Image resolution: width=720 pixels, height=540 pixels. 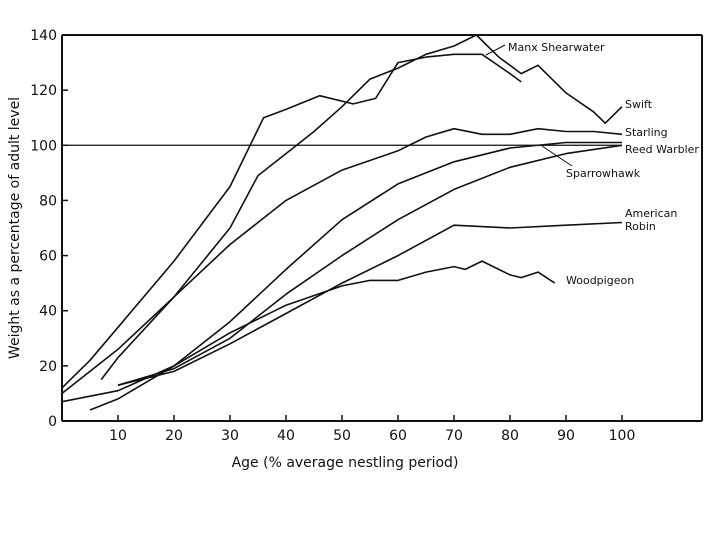 What do you see at coordinates (600, 280) in the screenshot?
I see `series-label-woodpigeon: Woodpigeon` at bounding box center [600, 280].